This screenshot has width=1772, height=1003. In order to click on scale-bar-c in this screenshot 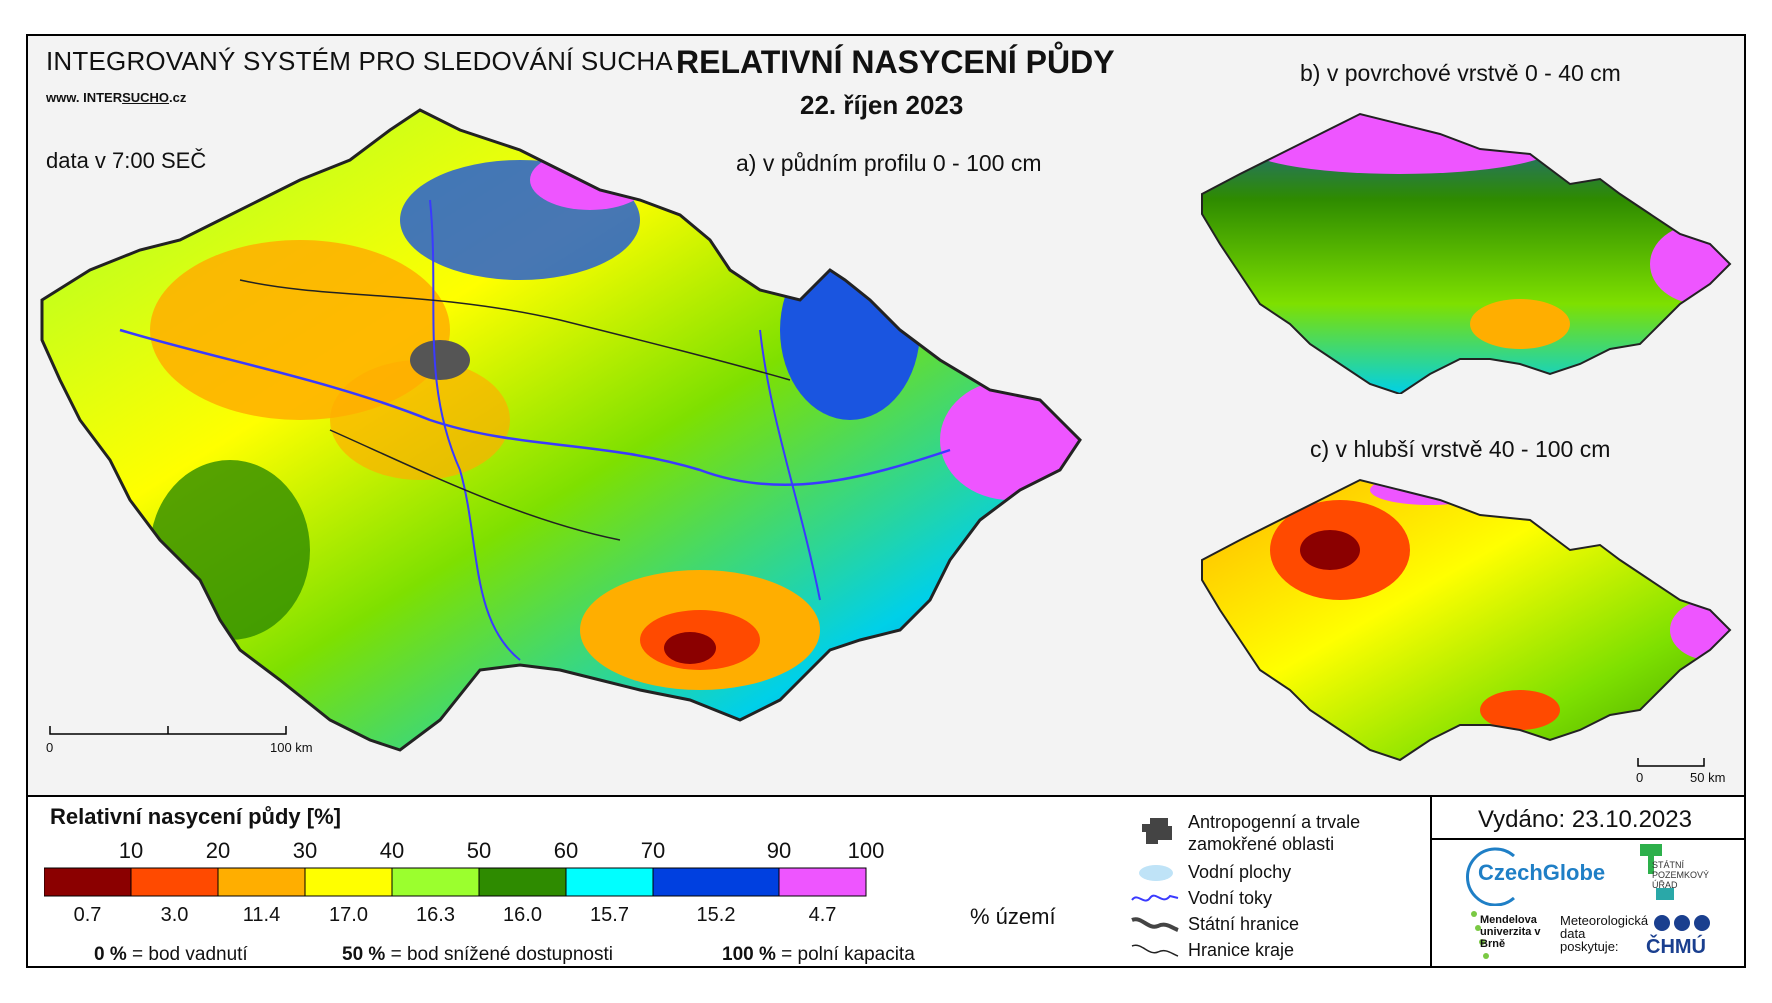, I will do `click(1671, 762)`.